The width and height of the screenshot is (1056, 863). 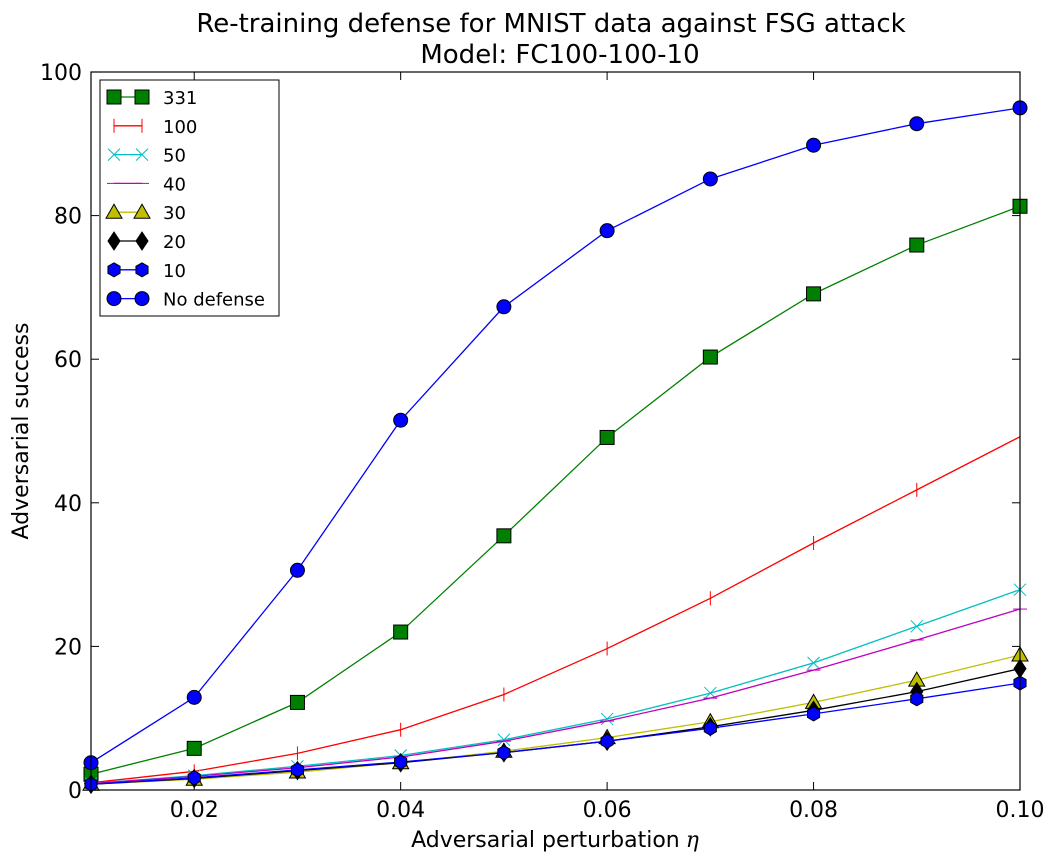 I want to click on x-axis-label: Adversarial perturbation η, so click(x=555, y=840).